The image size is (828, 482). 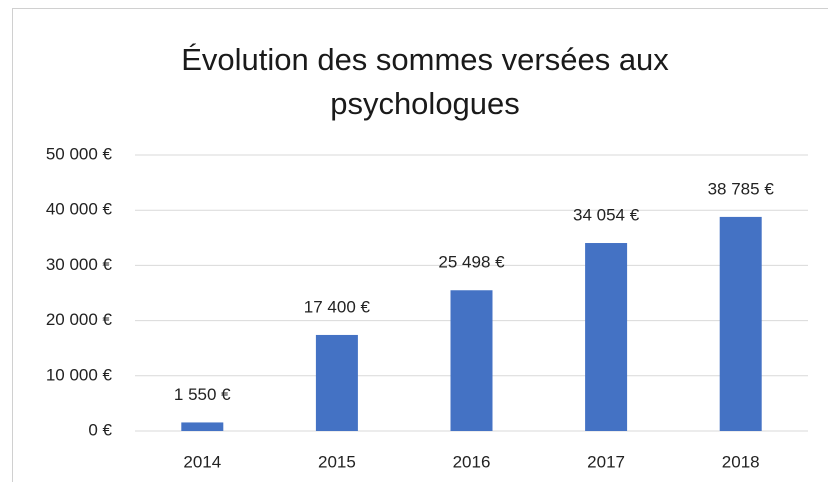 What do you see at coordinates (471, 262) in the screenshot?
I see `data-label: 25 498 €` at bounding box center [471, 262].